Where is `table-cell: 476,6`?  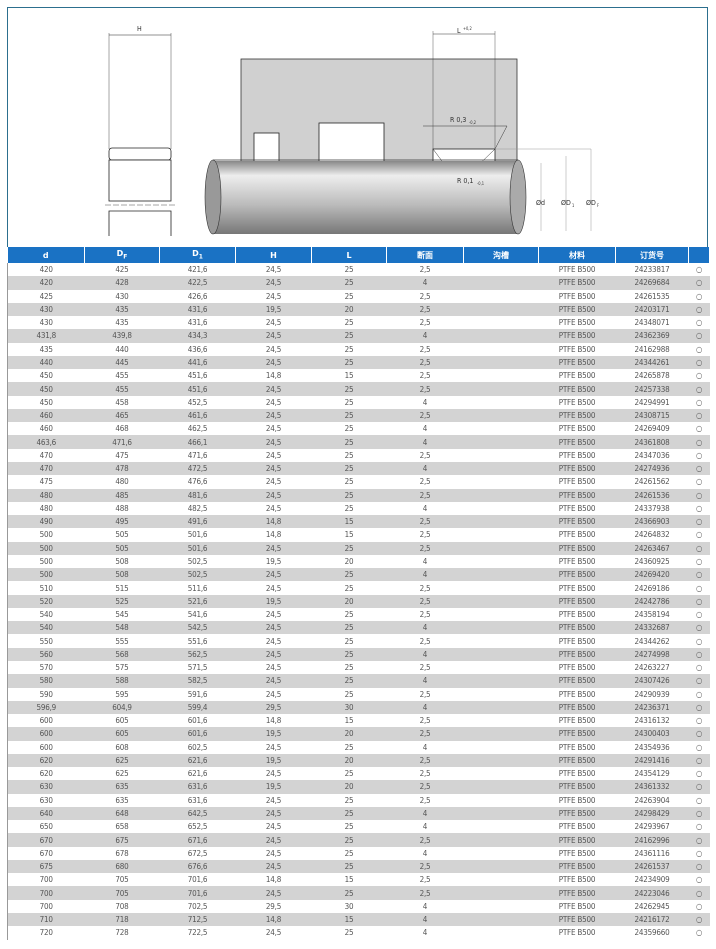 table-cell: 476,6 is located at coordinates (197, 482).